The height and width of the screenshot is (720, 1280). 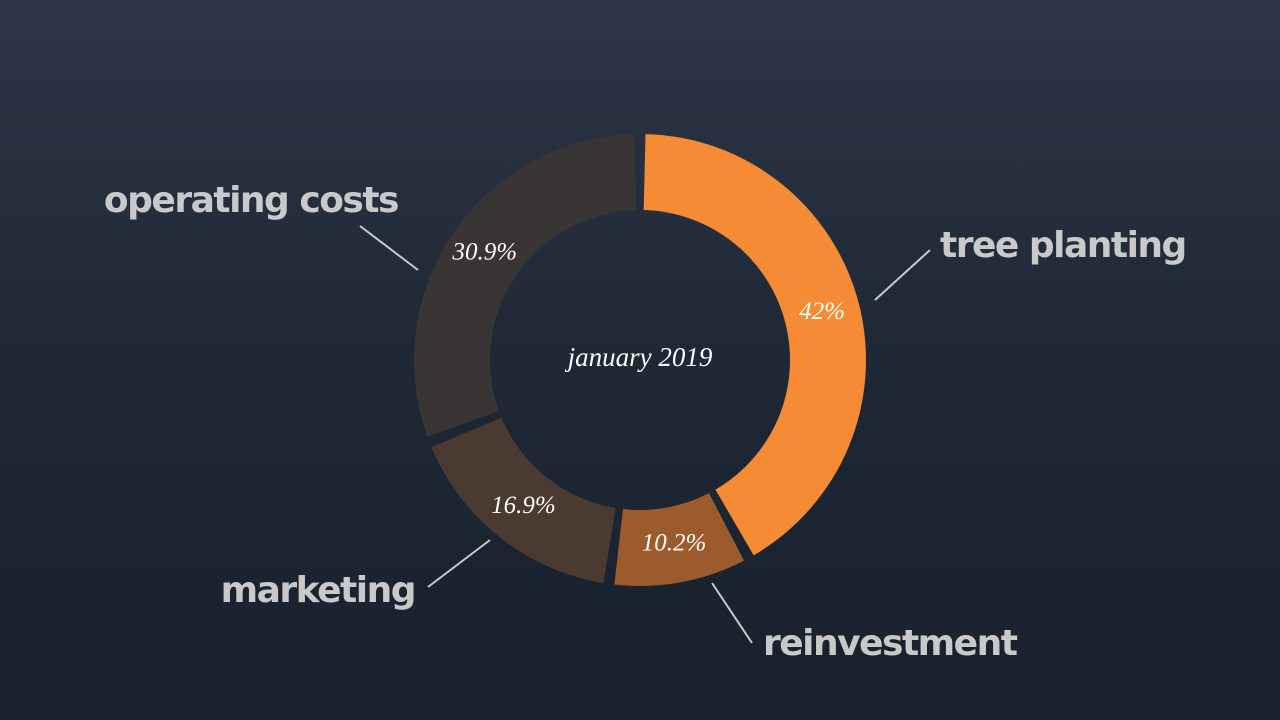 What do you see at coordinates (639, 357) in the screenshot?
I see `chart-title: january 2019` at bounding box center [639, 357].